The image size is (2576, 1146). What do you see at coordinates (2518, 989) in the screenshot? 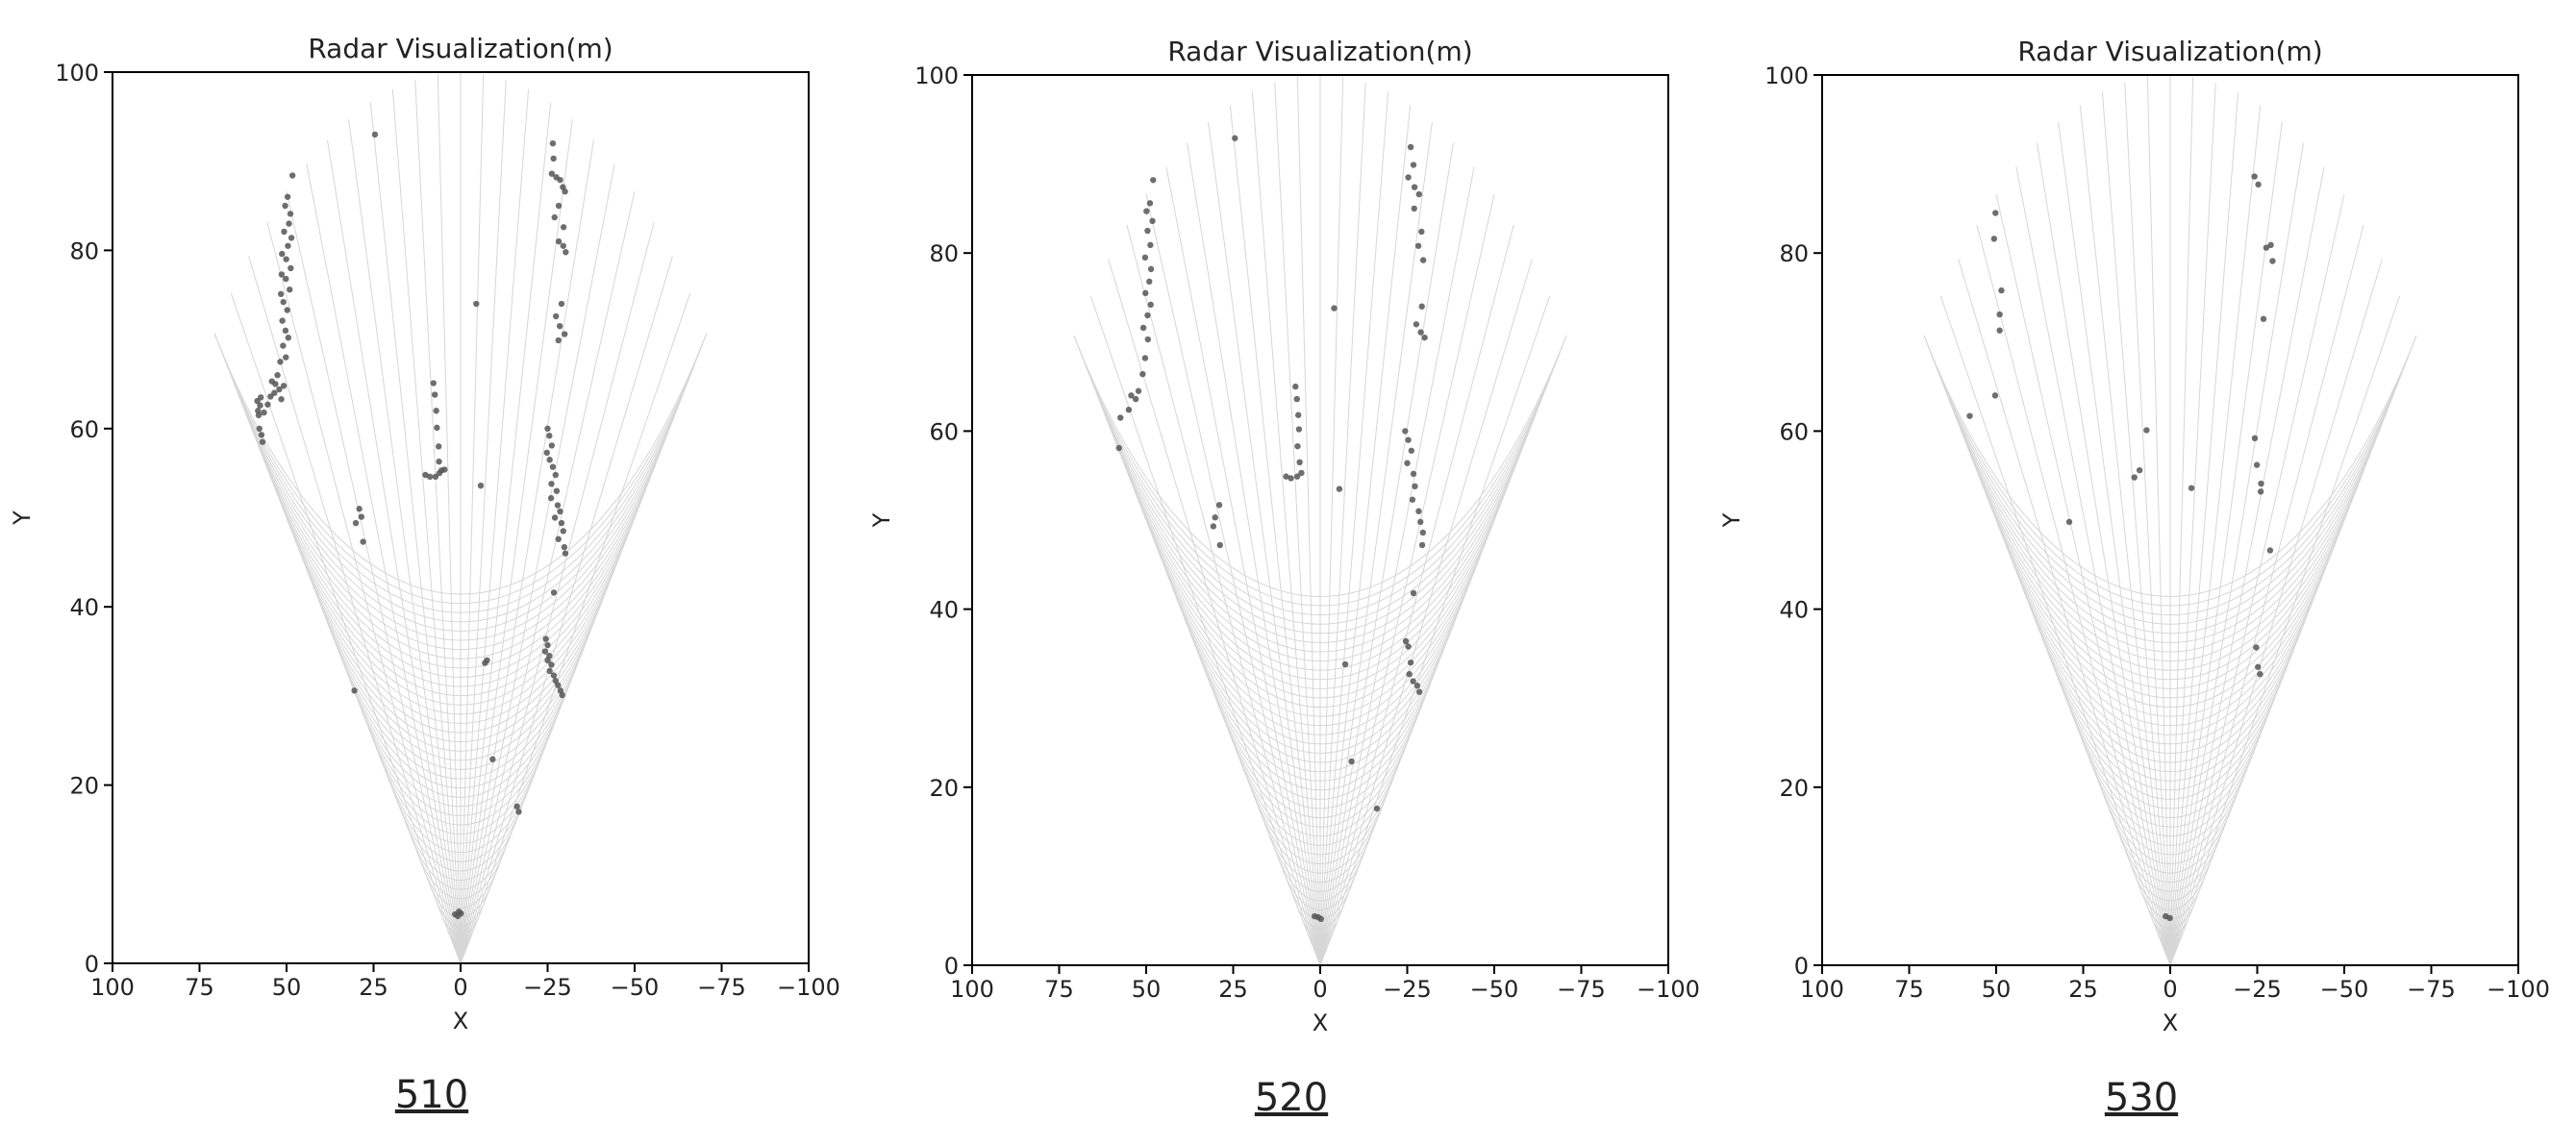
I see `x-tick-label: −100` at bounding box center [2518, 989].